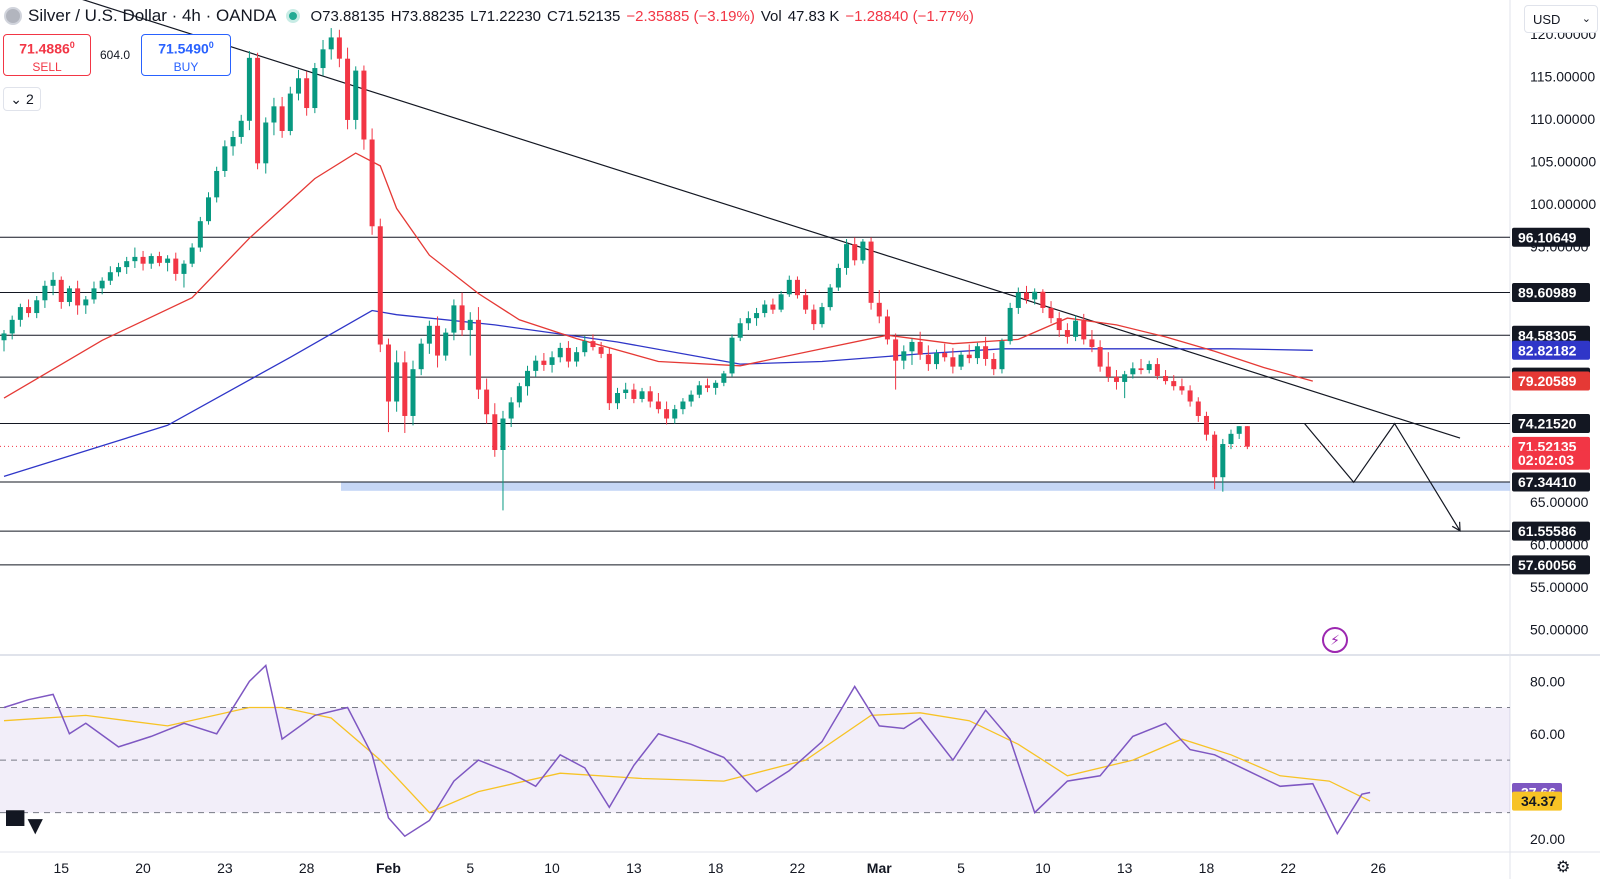  I want to click on spread-value: 604.0, so click(115, 55).